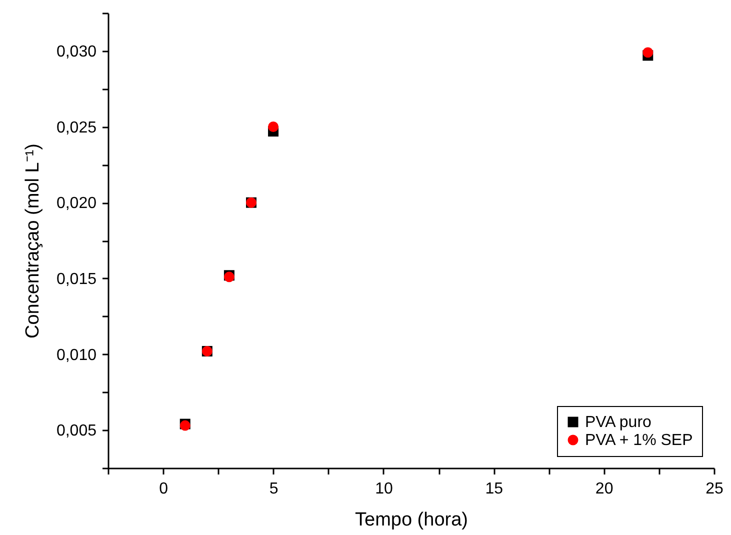 This screenshot has height=535, width=731. Describe the element at coordinates (604, 489) in the screenshot. I see `x-tick-label: 20` at that location.